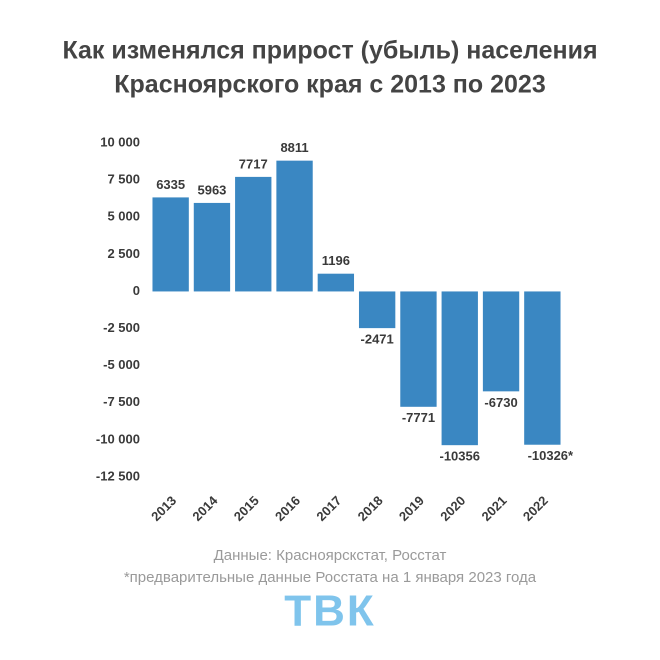 Image resolution: width=660 pixels, height=660 pixels. I want to click on y-tick-label: -7 500, so click(121, 401).